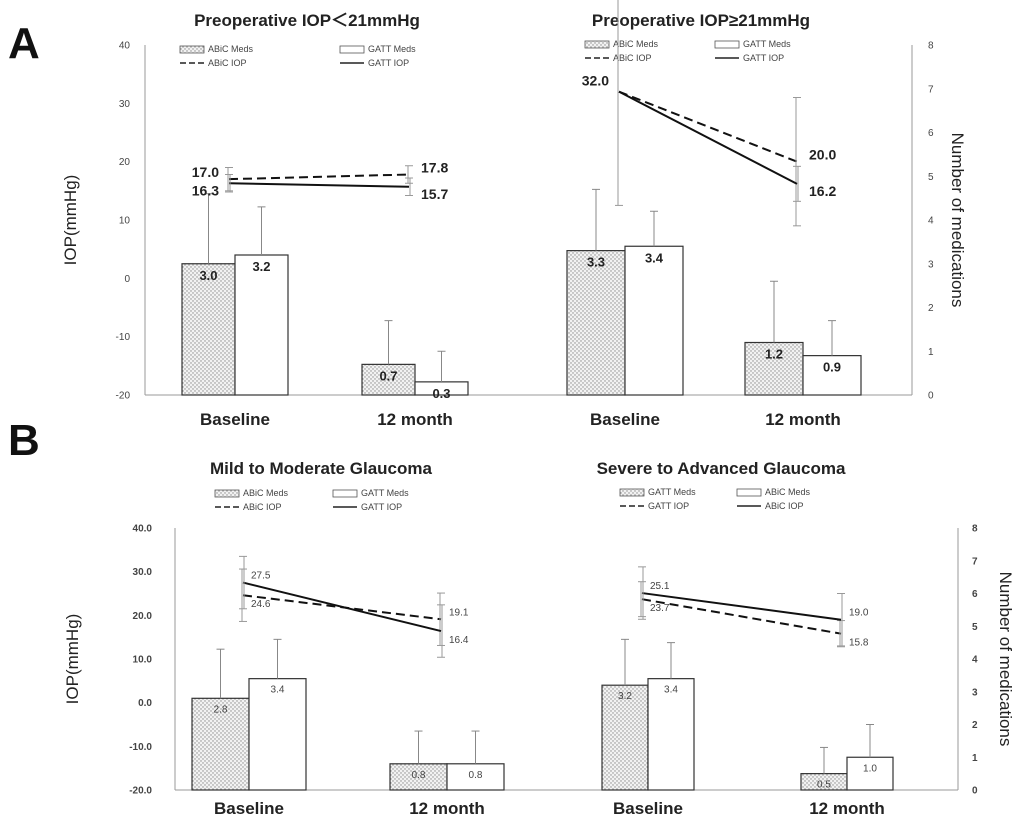 The width and height of the screenshot is (1016, 826). I want to click on bar-data-label: 0.3, so click(441, 393).